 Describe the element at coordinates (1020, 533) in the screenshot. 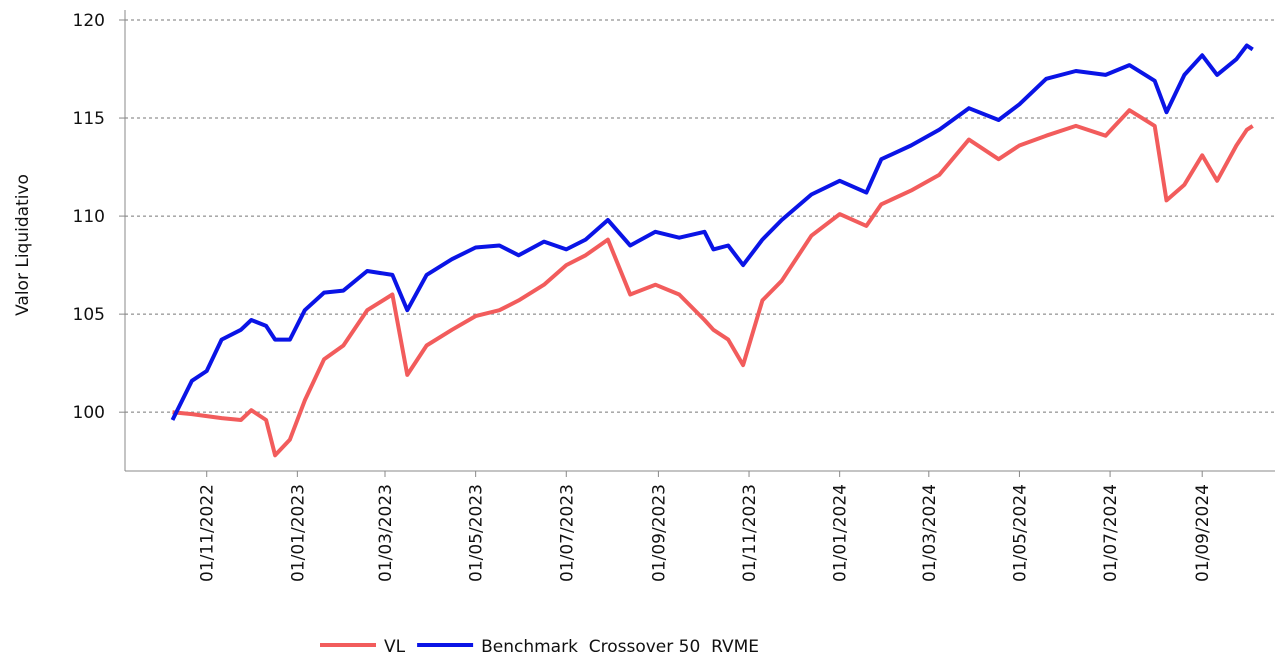

I see `x-tick-label: 01/05/2024` at that location.